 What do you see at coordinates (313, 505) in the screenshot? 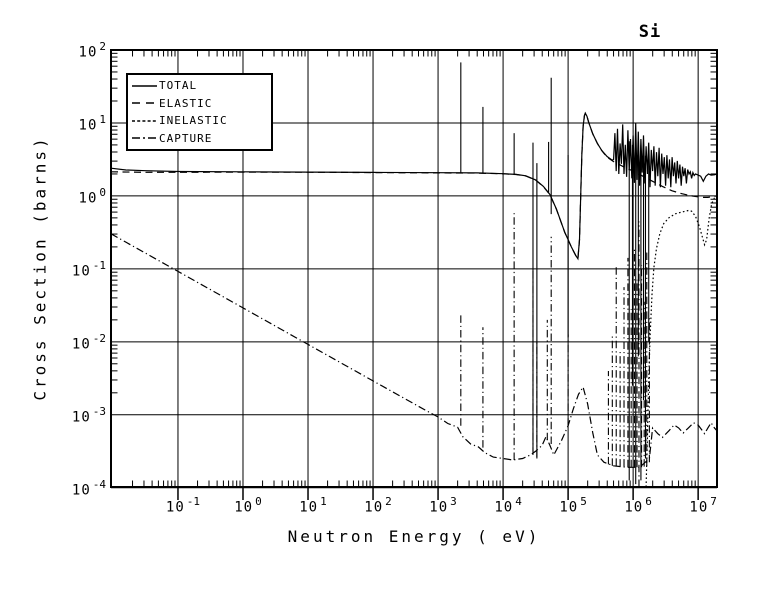
I see `x-tick-label: 10 1` at bounding box center [313, 505].